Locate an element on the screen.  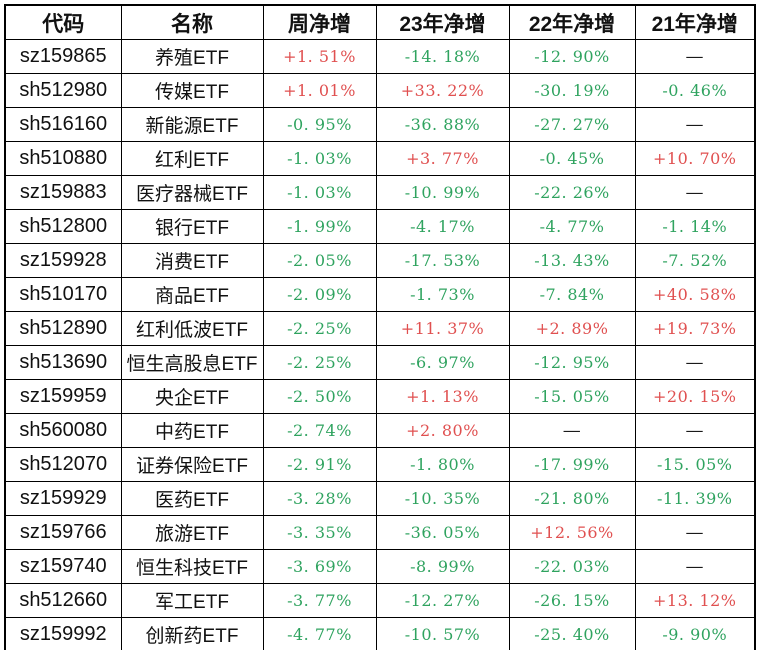
percent-value-cell: -2. 05% is located at coordinates (319, 260).